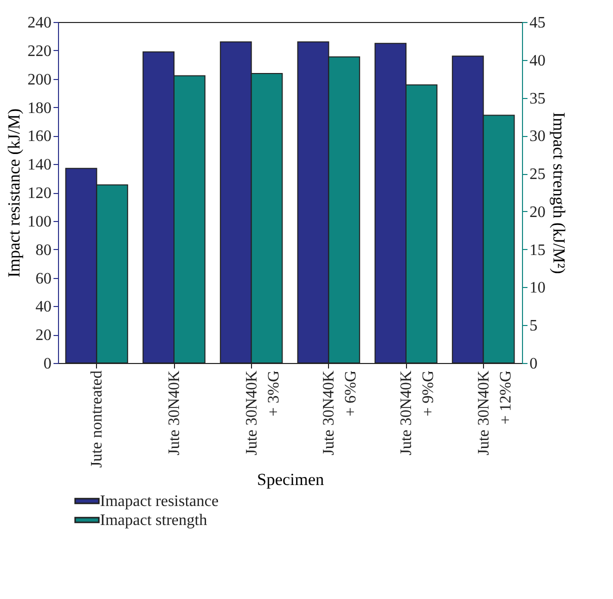  Describe the element at coordinates (538, 175) in the screenshot. I see `y2-tick-label: 25` at that location.